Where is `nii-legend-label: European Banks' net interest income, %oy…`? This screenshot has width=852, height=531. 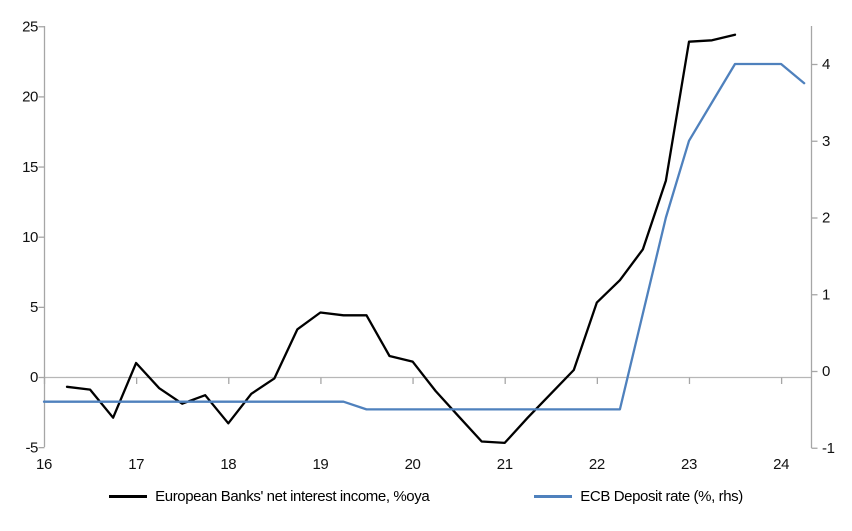
nii-legend-label: European Banks' net interest income, %oy… is located at coordinates (292, 496).